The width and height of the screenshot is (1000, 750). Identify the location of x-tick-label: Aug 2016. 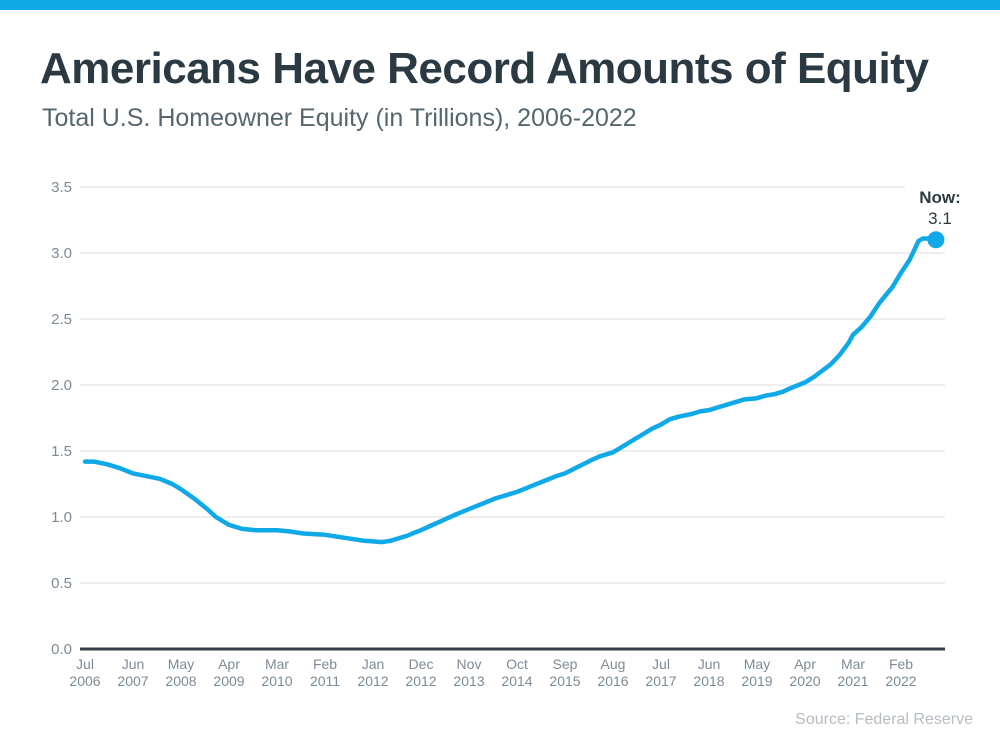
(613, 672).